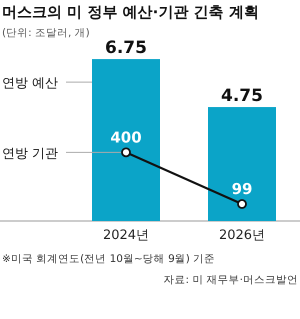 This screenshot has width=300, height=319. What do you see at coordinates (30, 84) in the screenshot?
I see `text: 연방 예산` at bounding box center [30, 84].